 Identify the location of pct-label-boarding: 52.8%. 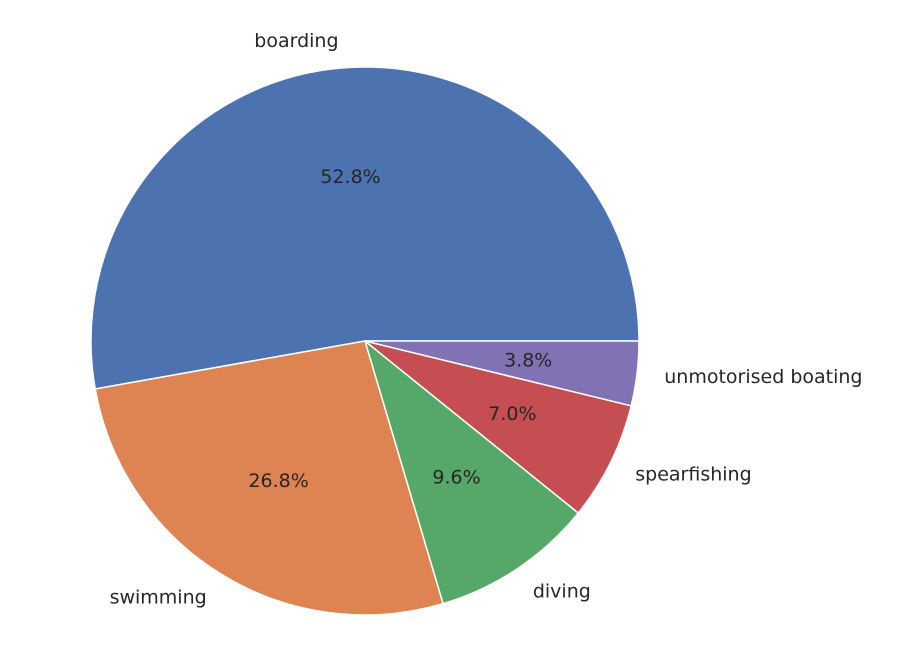
(350, 177).